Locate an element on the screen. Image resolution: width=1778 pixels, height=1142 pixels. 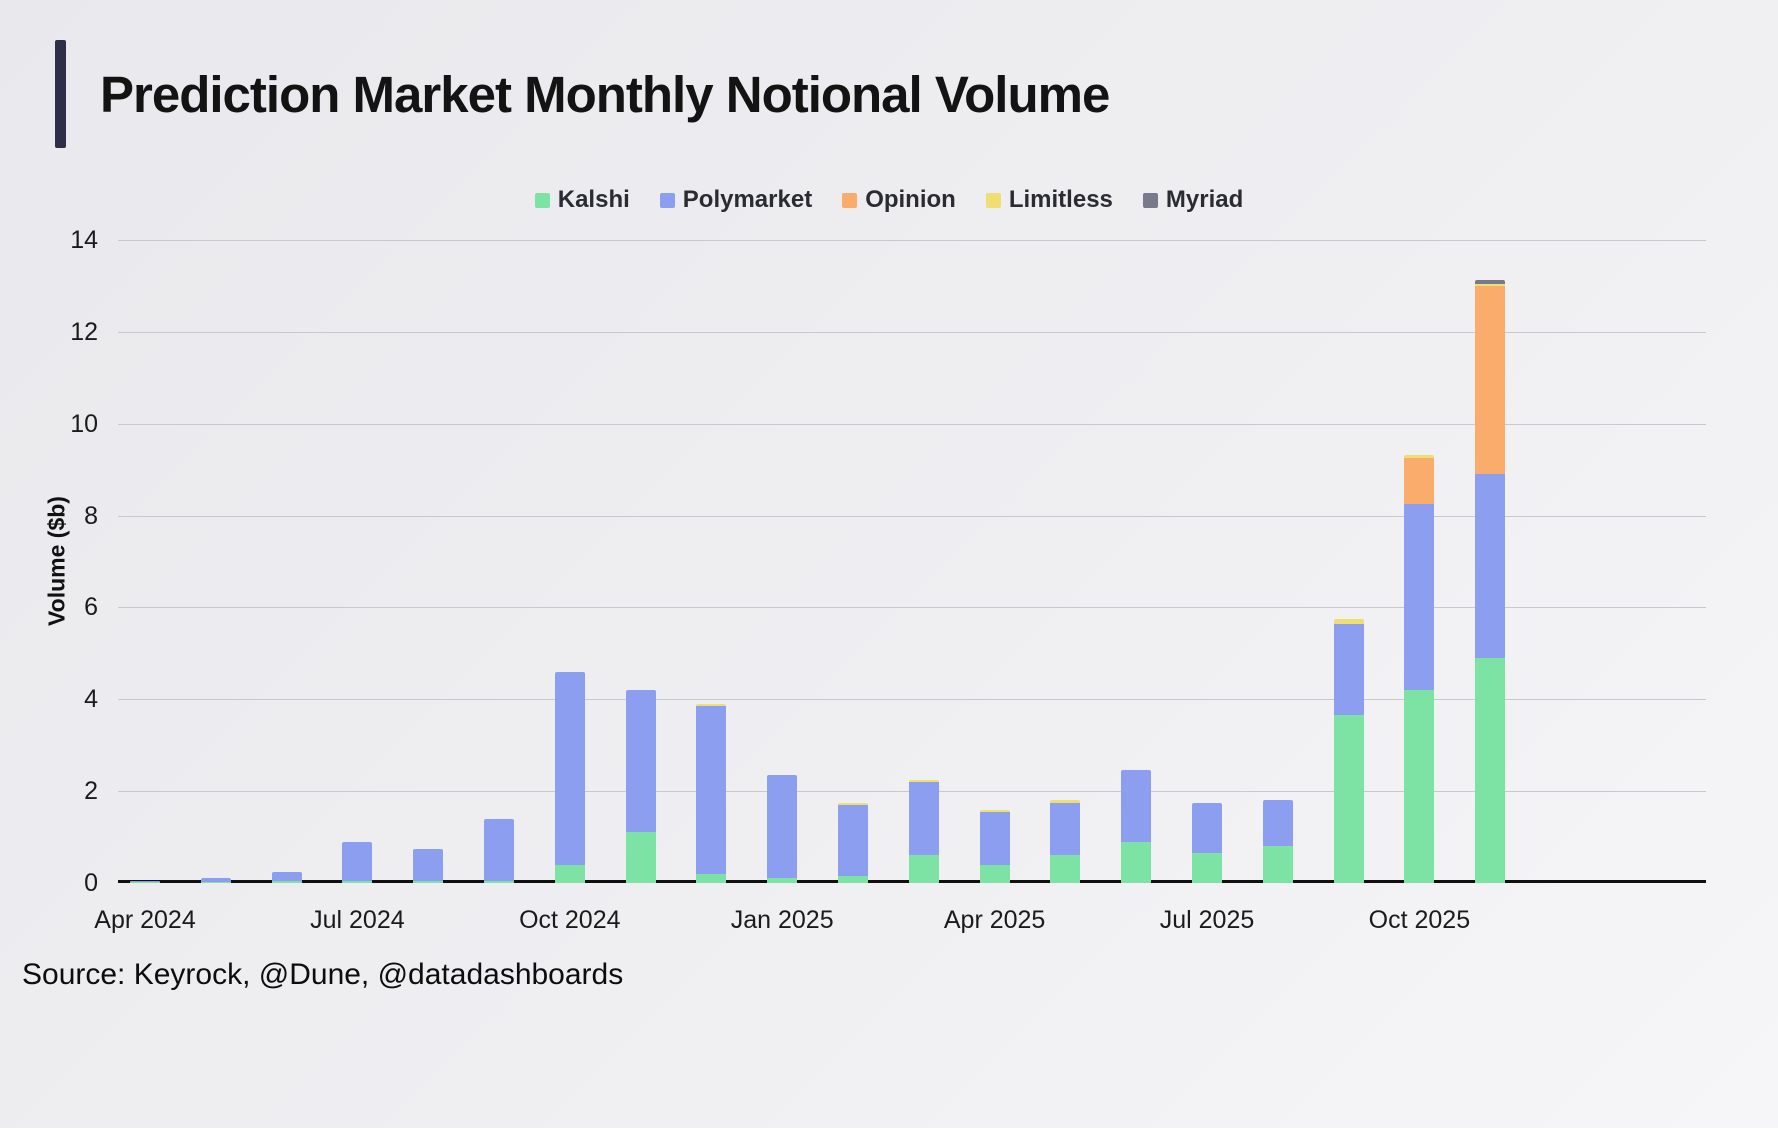
bar-segment-kalshi-jun-2024 is located at coordinates (286, 881).